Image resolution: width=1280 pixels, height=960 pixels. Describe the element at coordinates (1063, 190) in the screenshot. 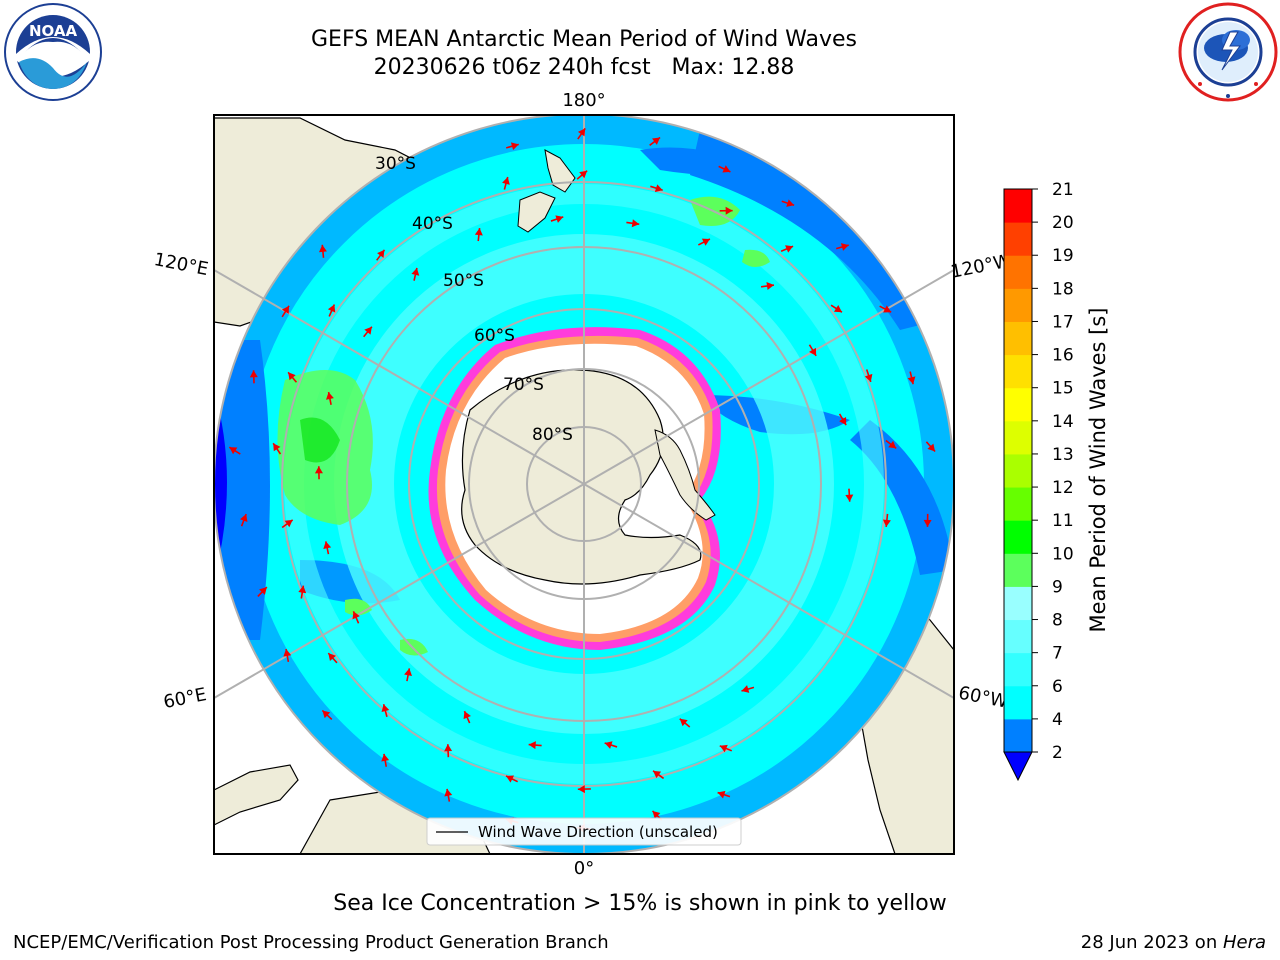

I see `colorbar-tick-label: 21` at that location.